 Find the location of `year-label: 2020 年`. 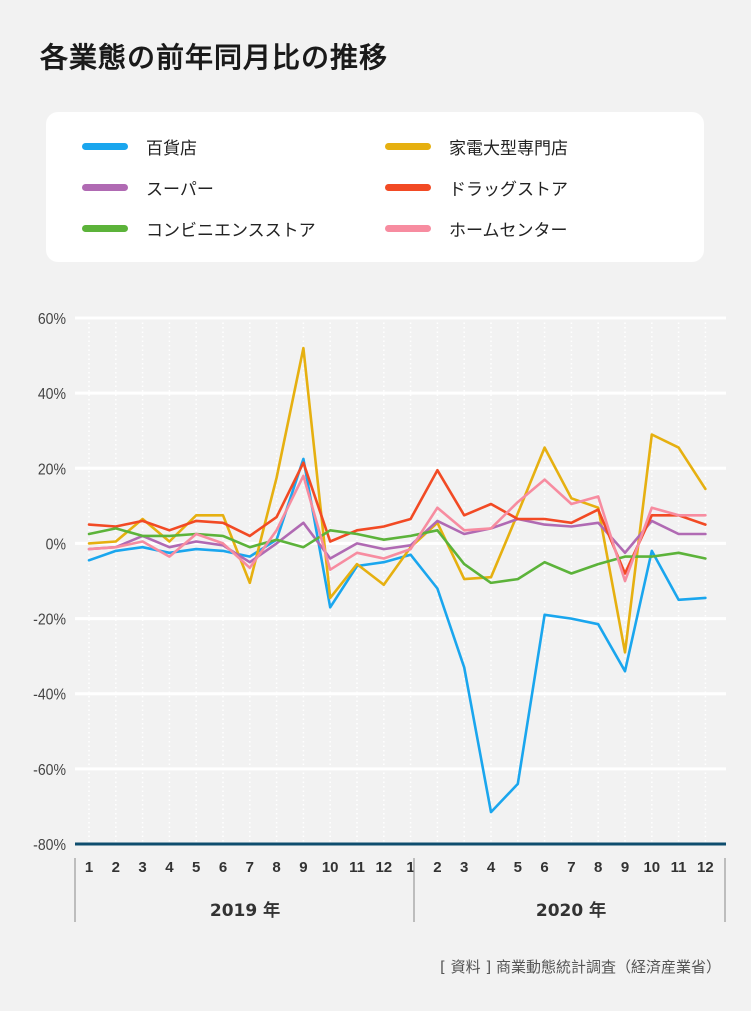

year-label: 2020 年 is located at coordinates (571, 910).